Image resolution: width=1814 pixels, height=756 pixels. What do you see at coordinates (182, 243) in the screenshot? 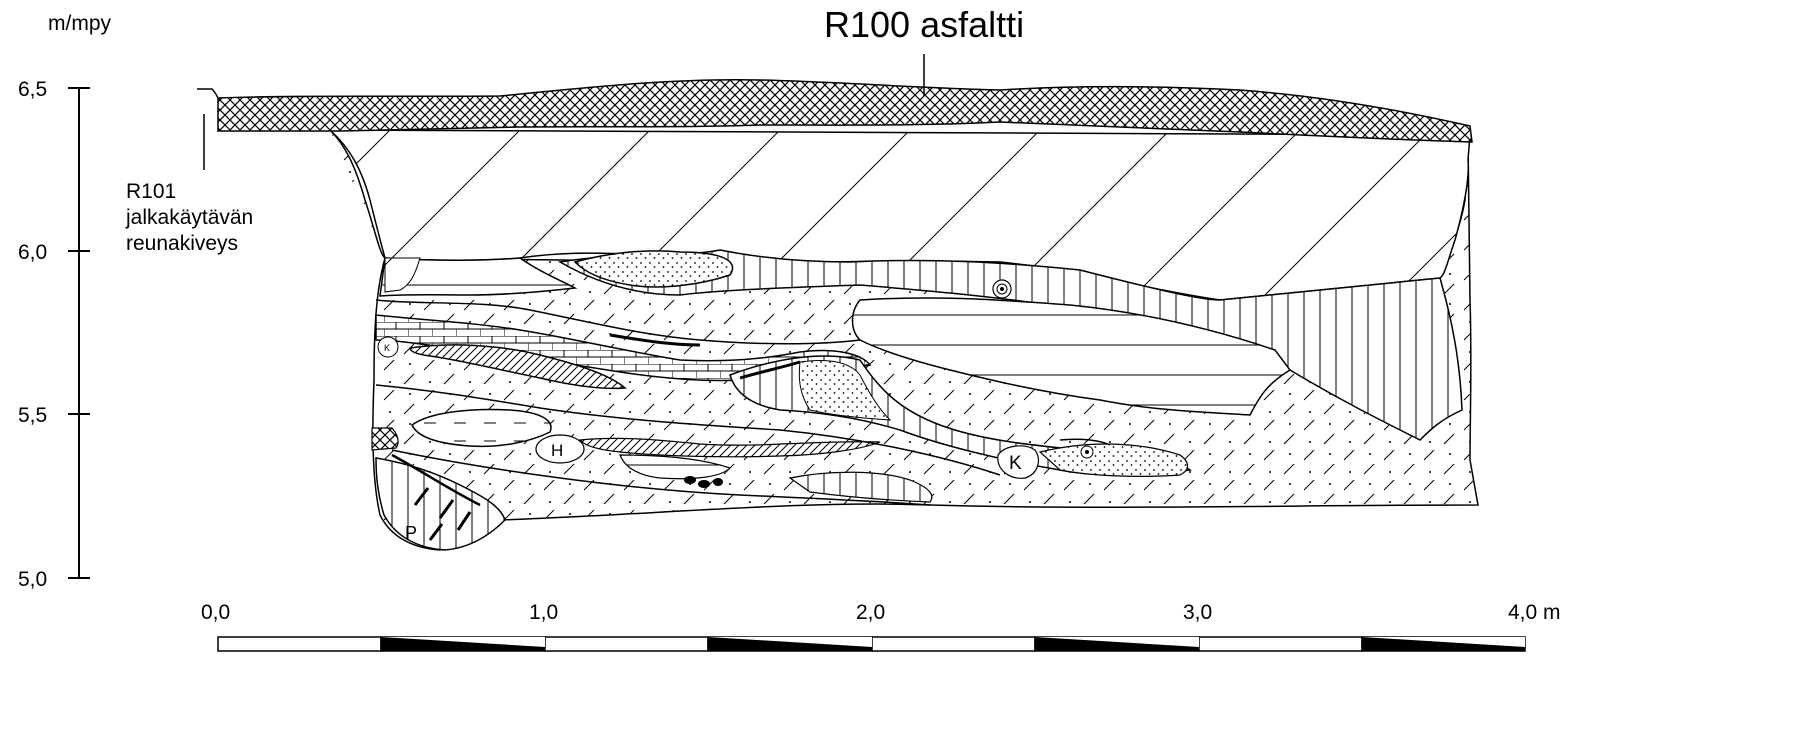
I see `curb-label-line-3: reunakiveys` at bounding box center [182, 243].